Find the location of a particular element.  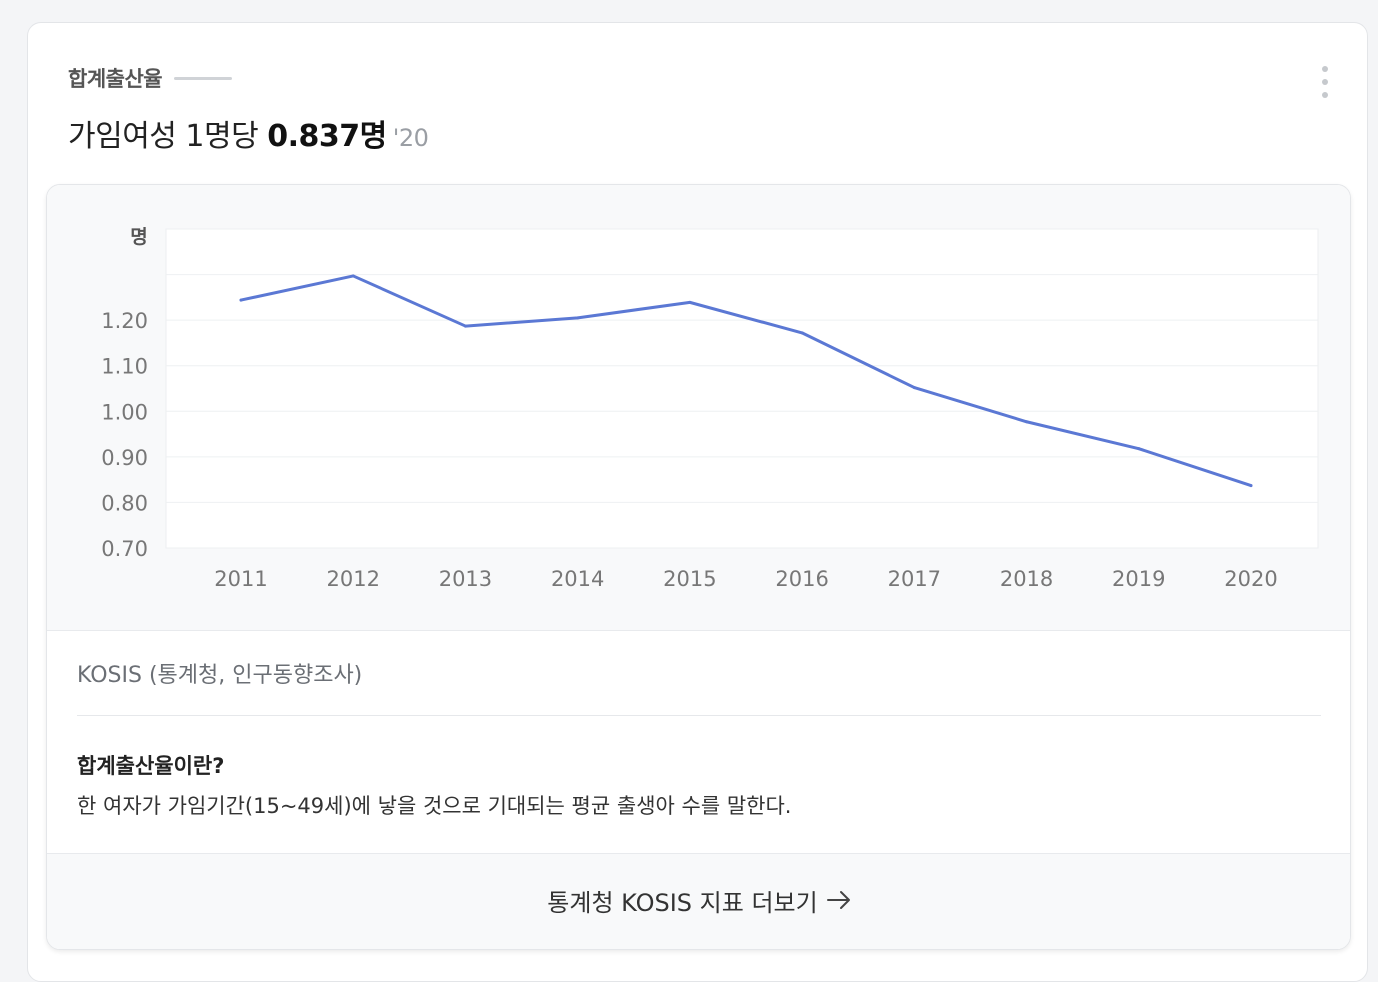

headline-prefix: 가임여성 1명당 is located at coordinates (168, 136).